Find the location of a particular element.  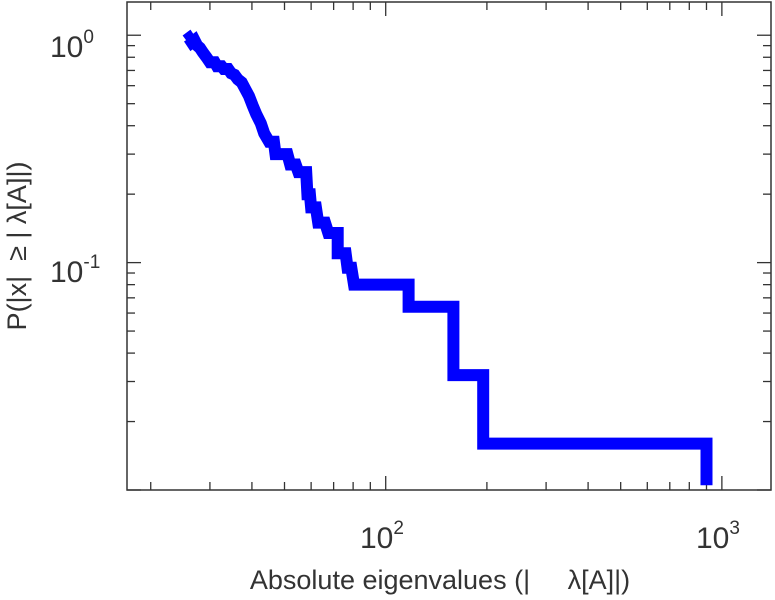

x-tick-label-2: 10² is located at coordinates (382, 536).